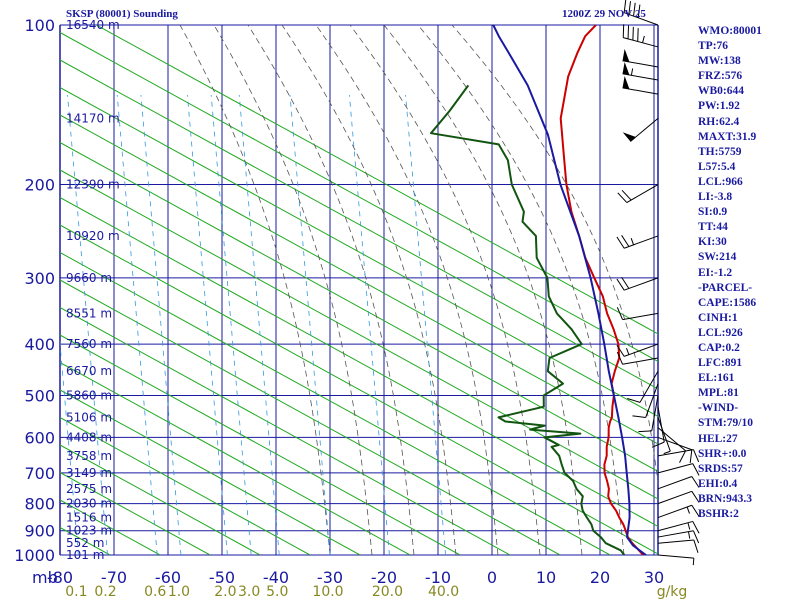 Image resolution: width=800 pixels, height=600 pixels. What do you see at coordinates (93, 118) in the screenshot?
I see `height-label: 14170 m` at bounding box center [93, 118].